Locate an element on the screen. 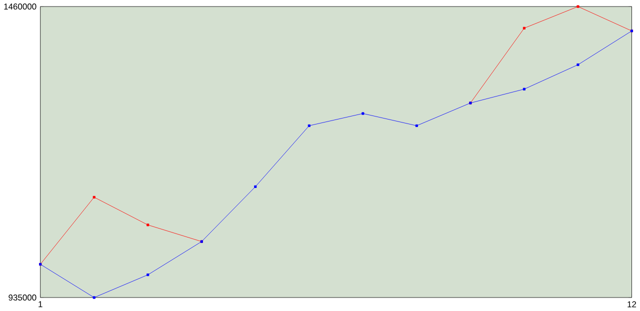 The height and width of the screenshot is (311, 640). x-tick-label: 1 is located at coordinates (40, 304).